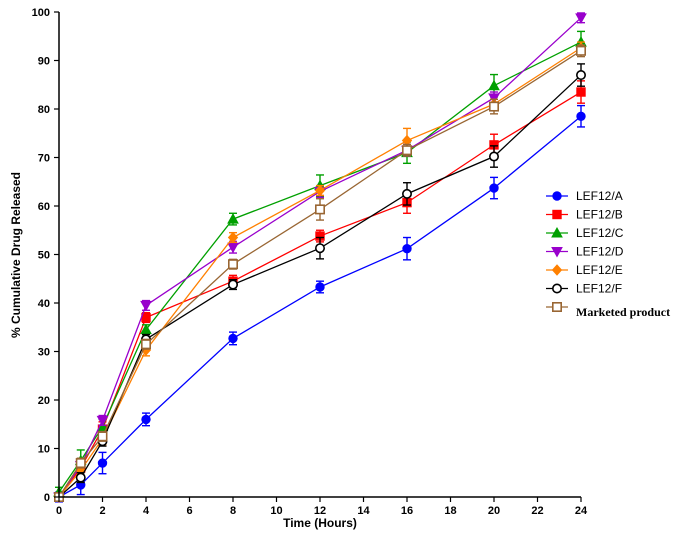  Describe the element at coordinates (59, 511) in the screenshot. I see `x-tick-label: 0` at that location.